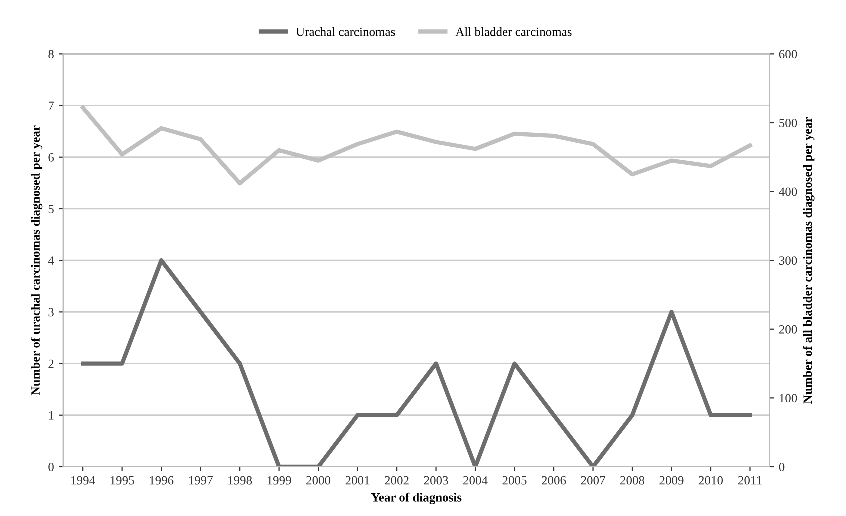 The image size is (846, 516). I want to click on x-tick-label: 1994, so click(84, 480).